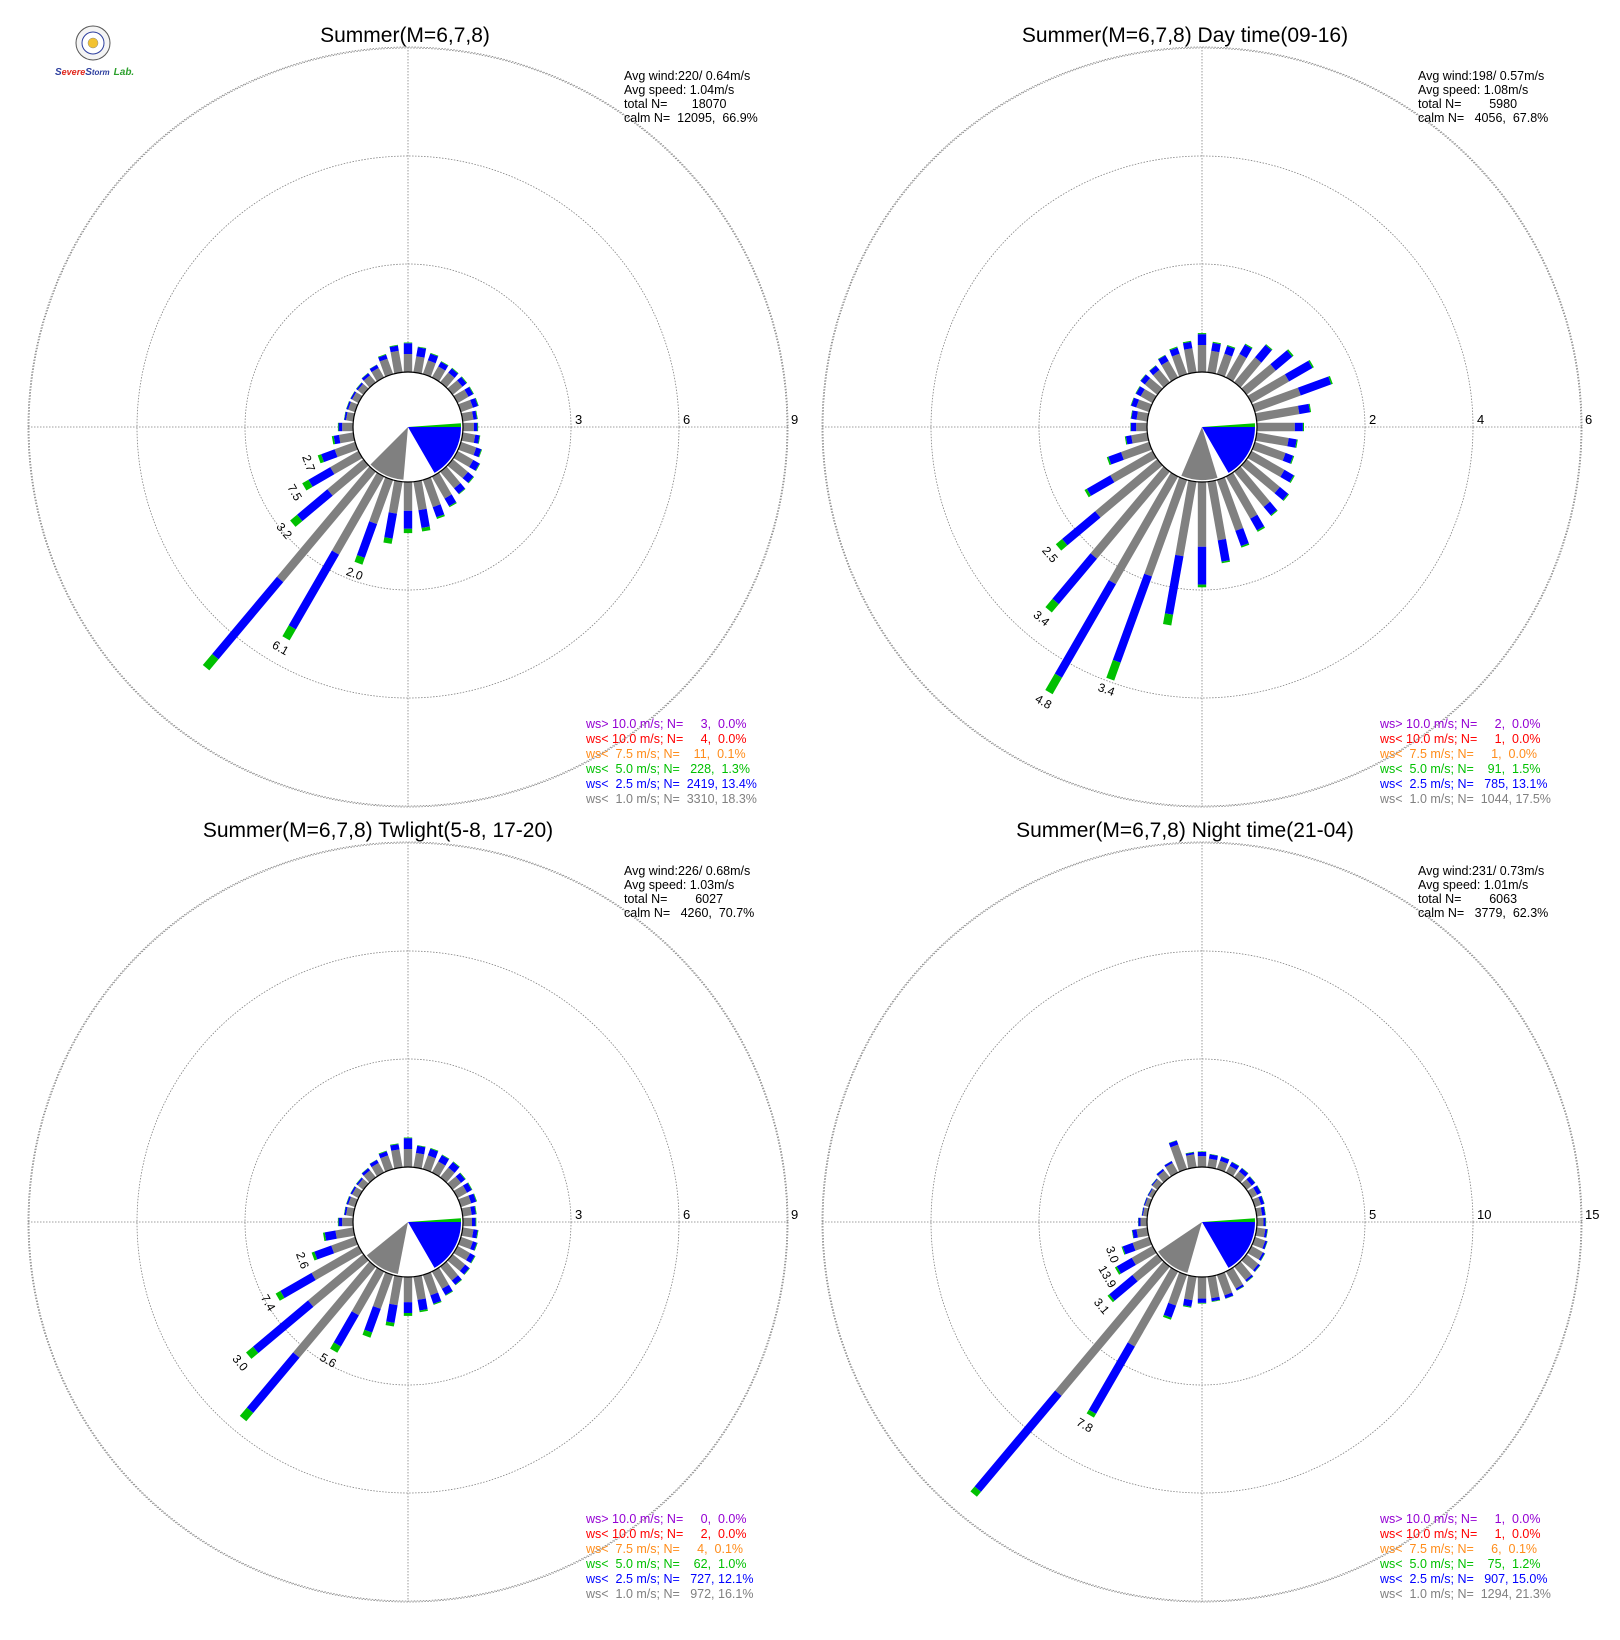  I want to click on ring-label: 3, so click(578, 1214).